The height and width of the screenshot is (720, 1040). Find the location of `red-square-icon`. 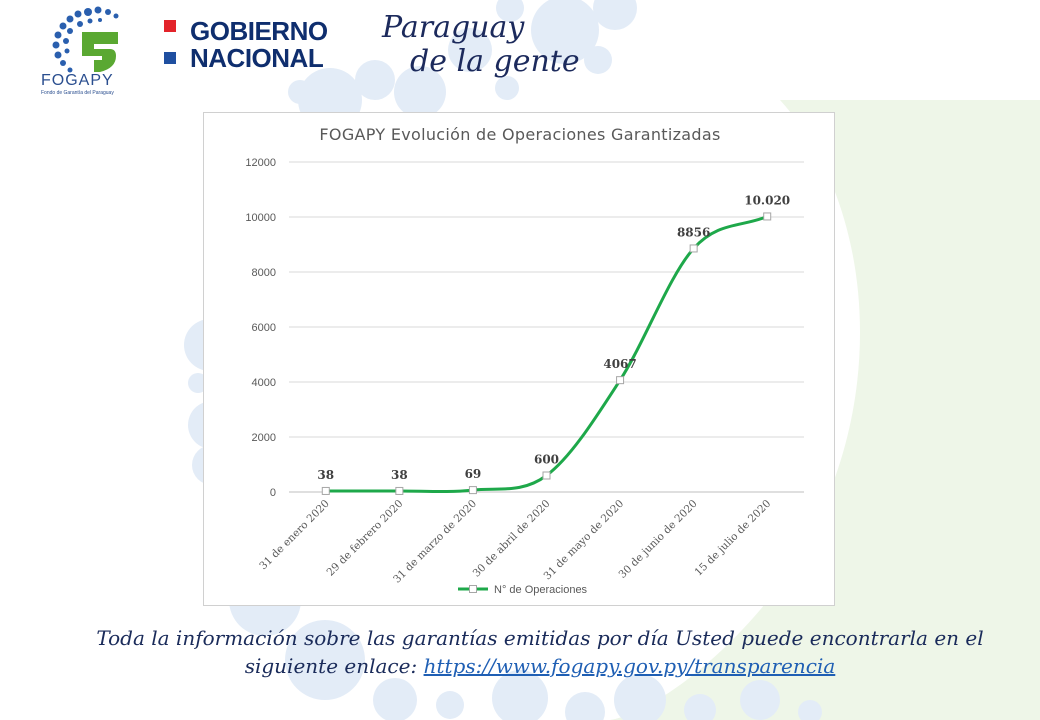

red-square-icon is located at coordinates (170, 26).